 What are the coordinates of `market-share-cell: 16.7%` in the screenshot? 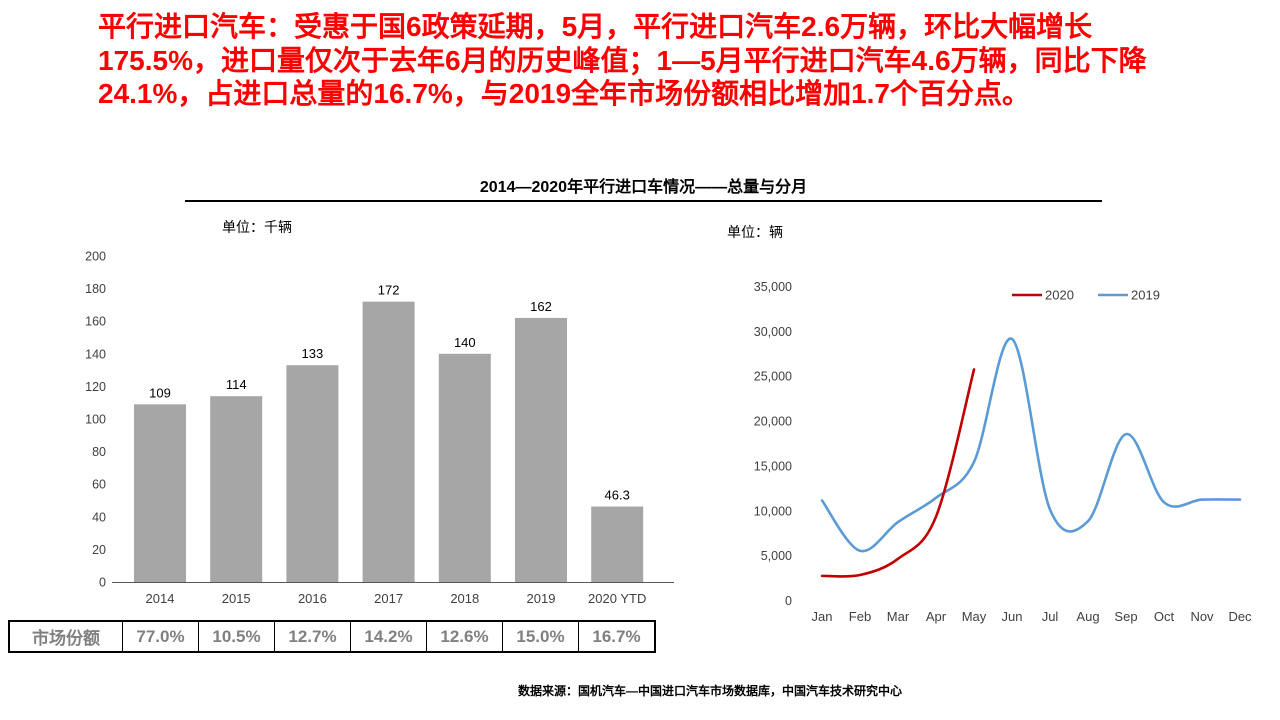 It's located at (616, 636).